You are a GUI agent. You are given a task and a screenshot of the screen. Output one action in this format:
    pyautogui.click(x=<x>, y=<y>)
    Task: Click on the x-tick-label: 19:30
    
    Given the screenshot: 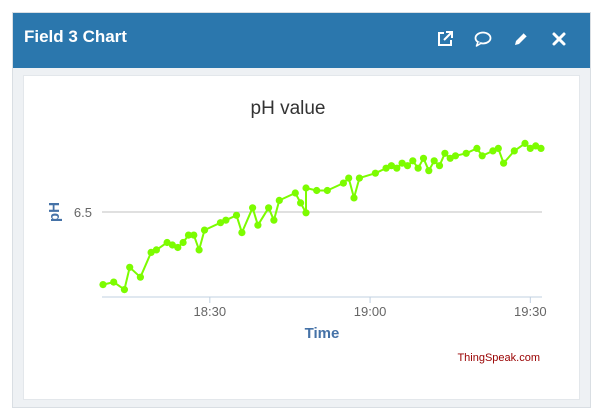 What is the action you would take?
    pyautogui.click(x=530, y=311)
    